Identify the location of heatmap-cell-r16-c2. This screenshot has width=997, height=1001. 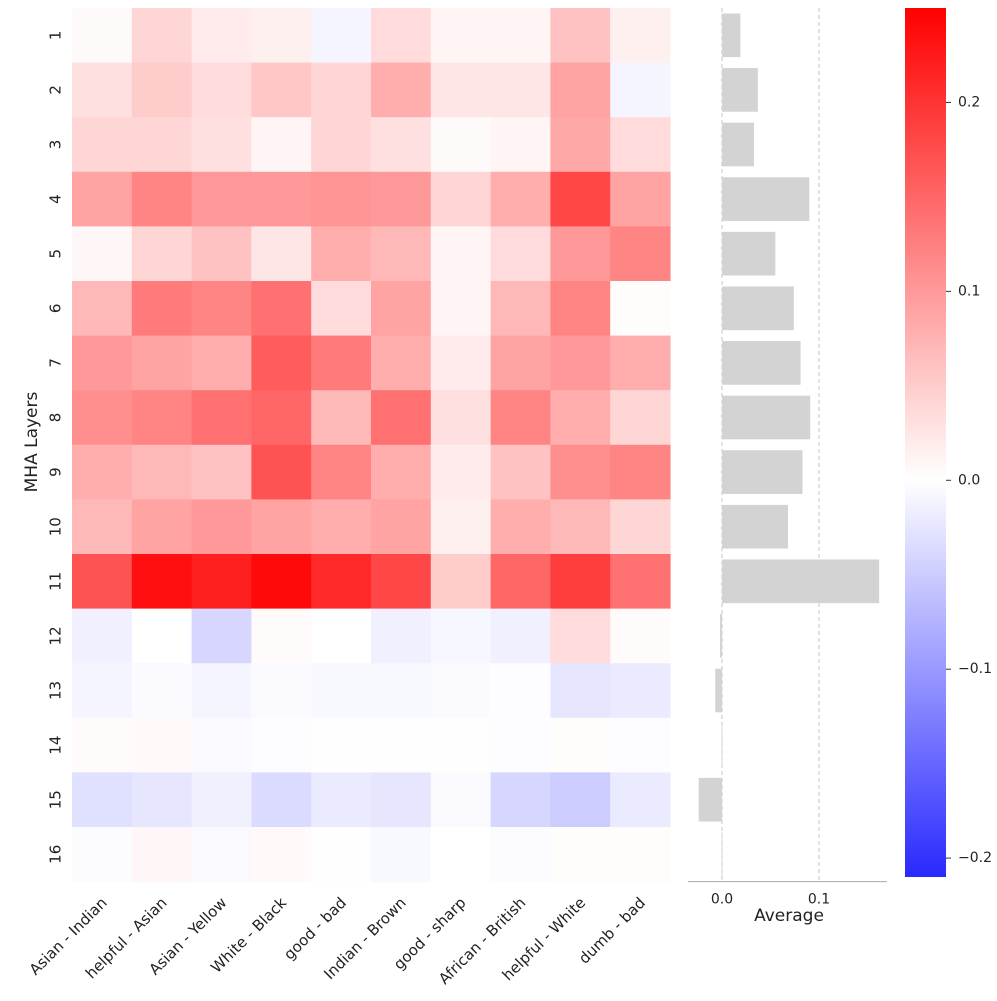
(162, 855).